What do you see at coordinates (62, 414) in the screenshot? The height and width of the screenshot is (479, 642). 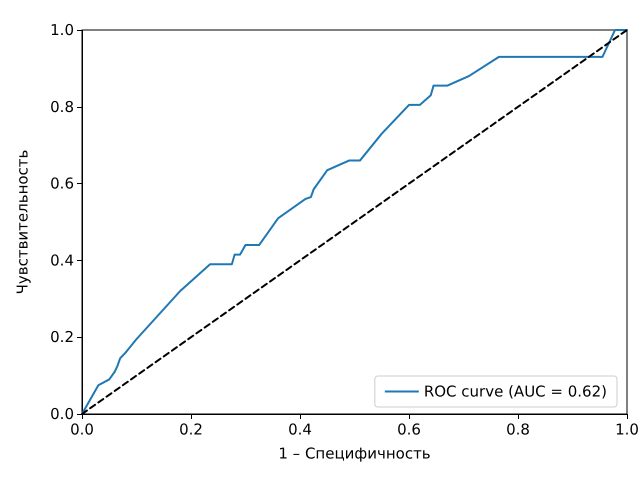 I see `y-tick-label: 0.0` at bounding box center [62, 414].